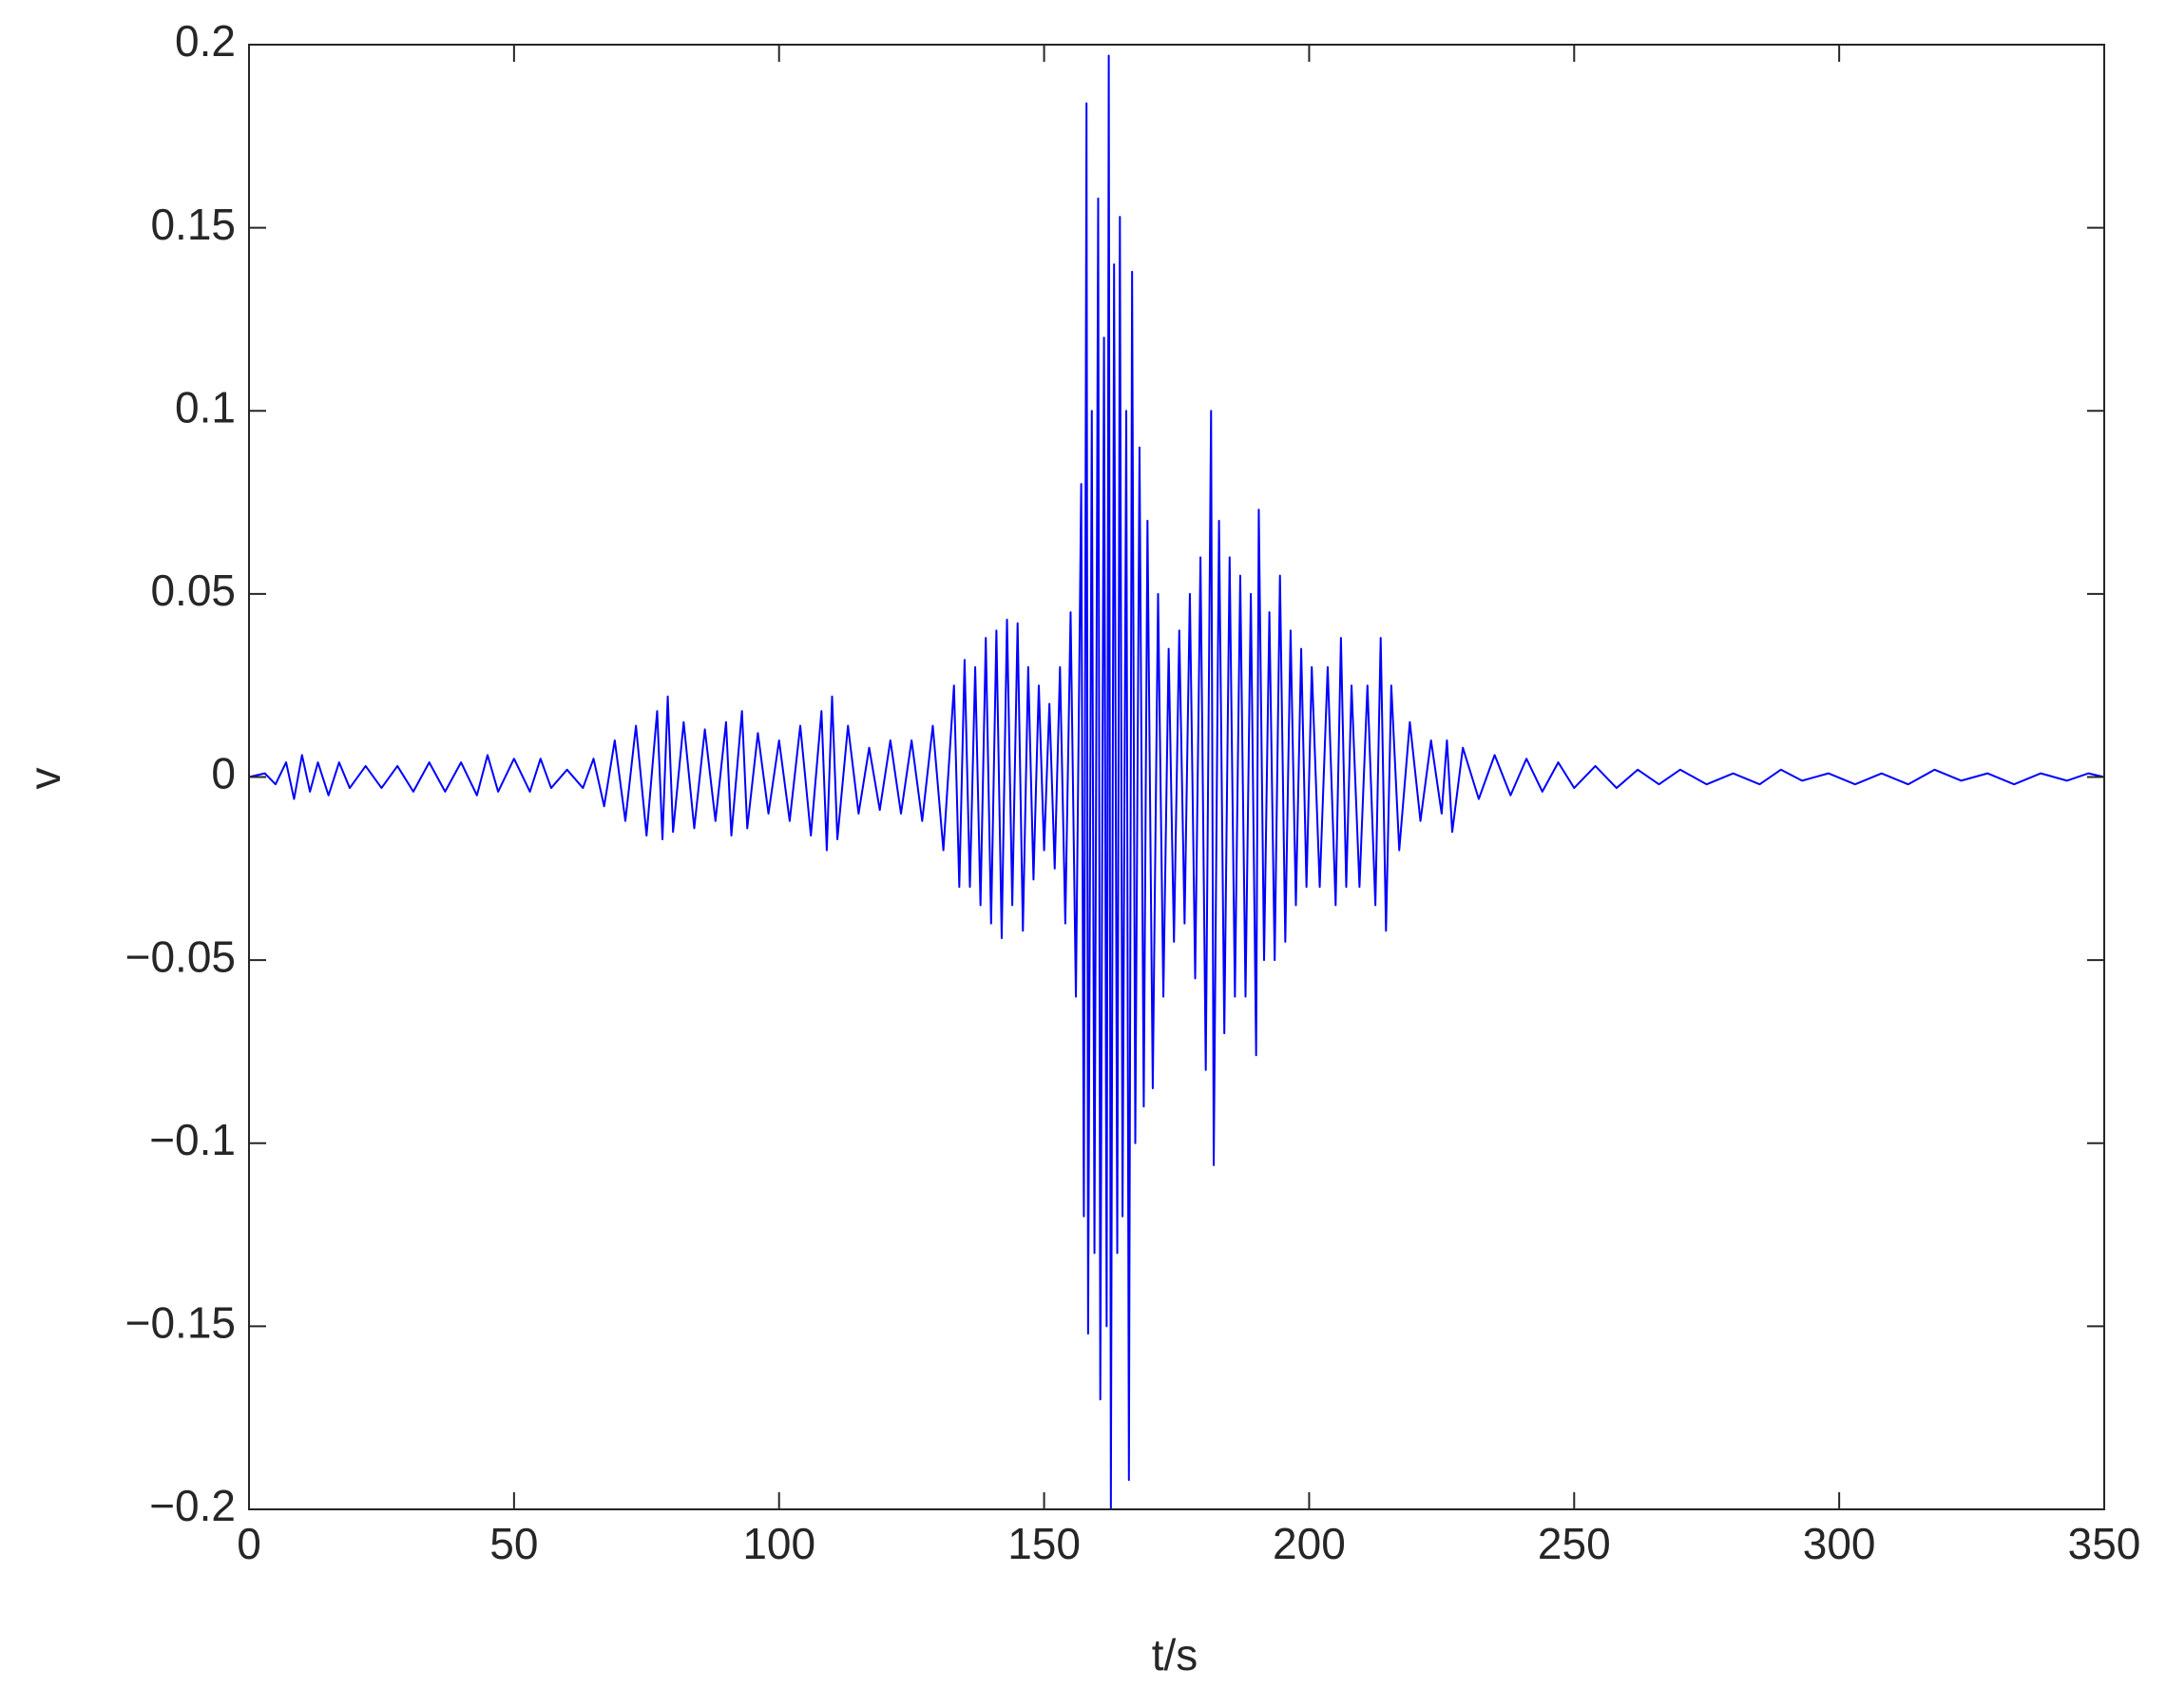  Describe the element at coordinates (181, 956) in the screenshot. I see `y-tick-label: −0.05` at that location.